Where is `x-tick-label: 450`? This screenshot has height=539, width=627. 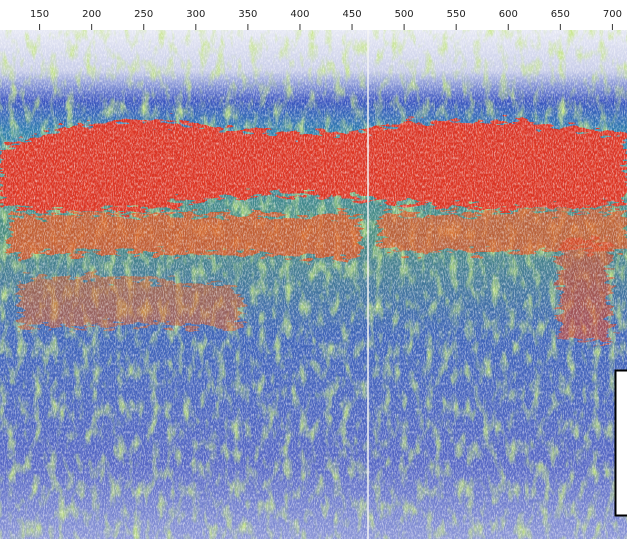 x-tick-label: 450 is located at coordinates (351, 14).